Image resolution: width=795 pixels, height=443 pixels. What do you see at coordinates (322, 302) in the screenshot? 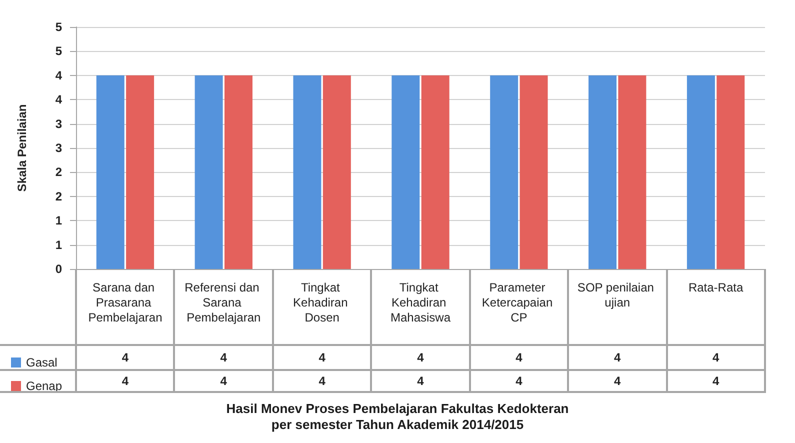
I see `x-tick-label: Tingkat Kehadiran Dosen` at bounding box center [322, 302].